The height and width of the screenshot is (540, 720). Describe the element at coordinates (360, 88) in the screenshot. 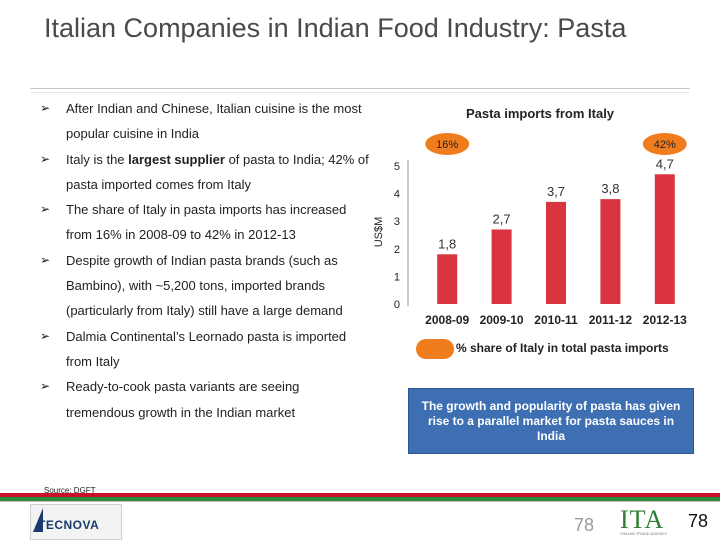

I see `title-divider` at that location.